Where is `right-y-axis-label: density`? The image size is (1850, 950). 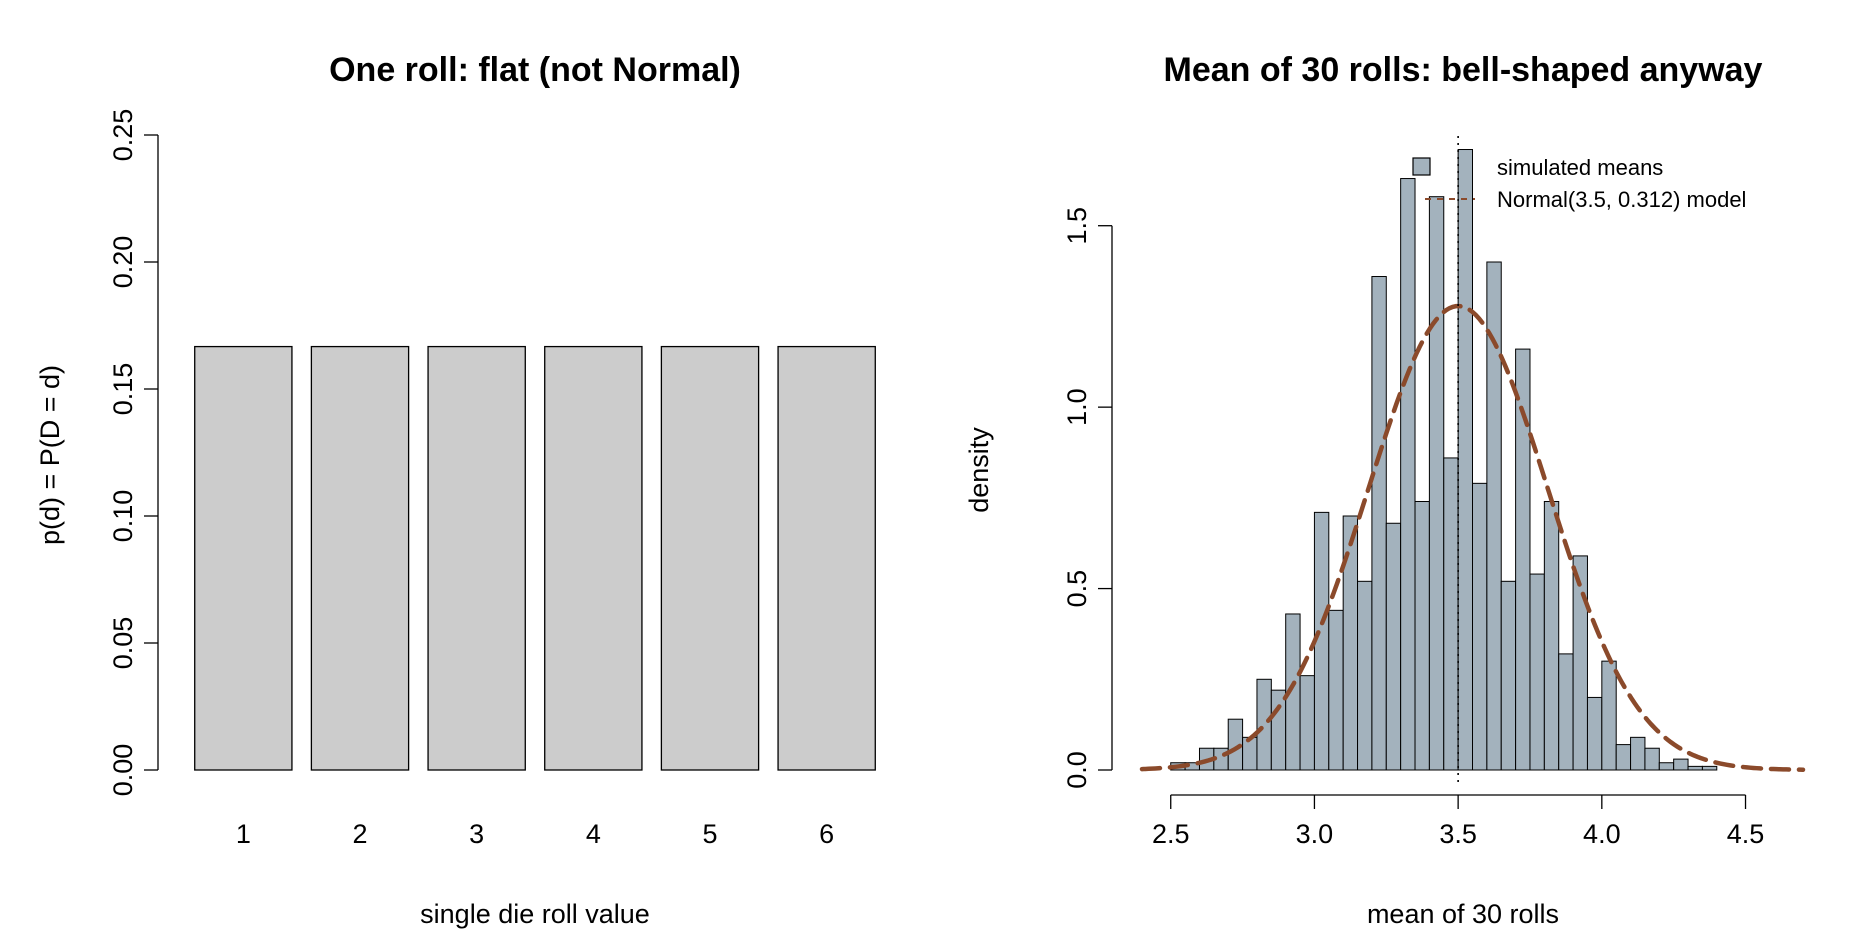
right-y-axis-label: density is located at coordinates (979, 470).